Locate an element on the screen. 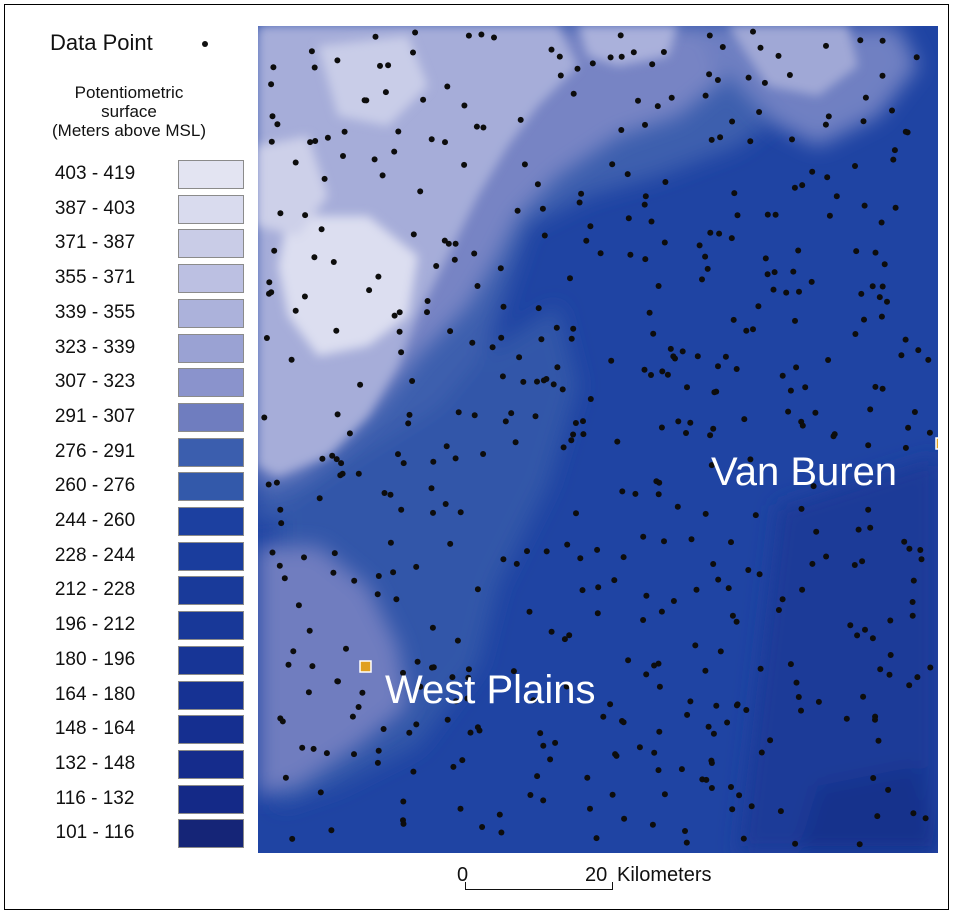 This screenshot has width=955, height=914. legend-class-label: 355 - 371 is located at coordinates (95, 278).